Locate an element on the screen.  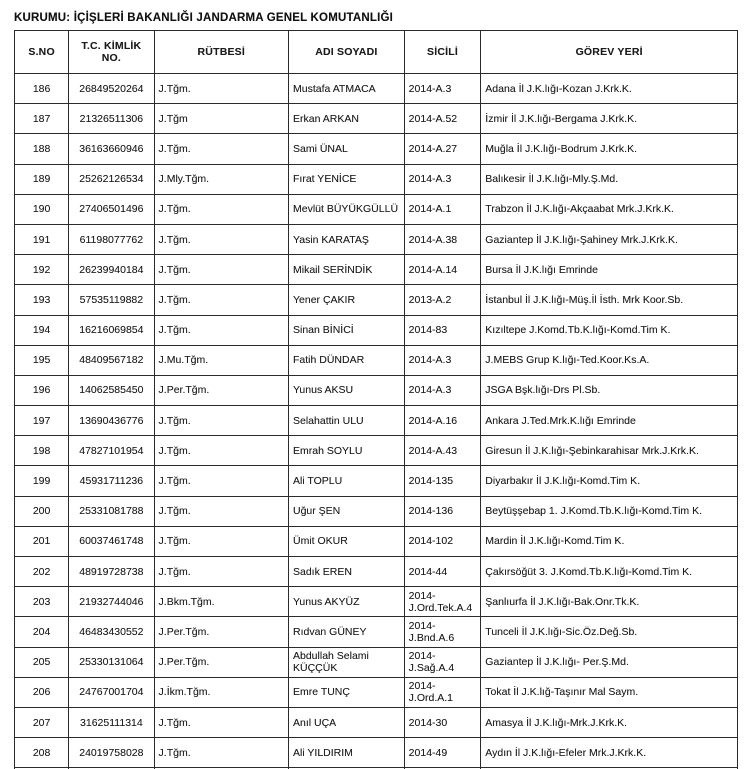
cell-gorev: Adana İl J.K.lığı-Kozan J.Krk.K. is located at coordinates (609, 88).